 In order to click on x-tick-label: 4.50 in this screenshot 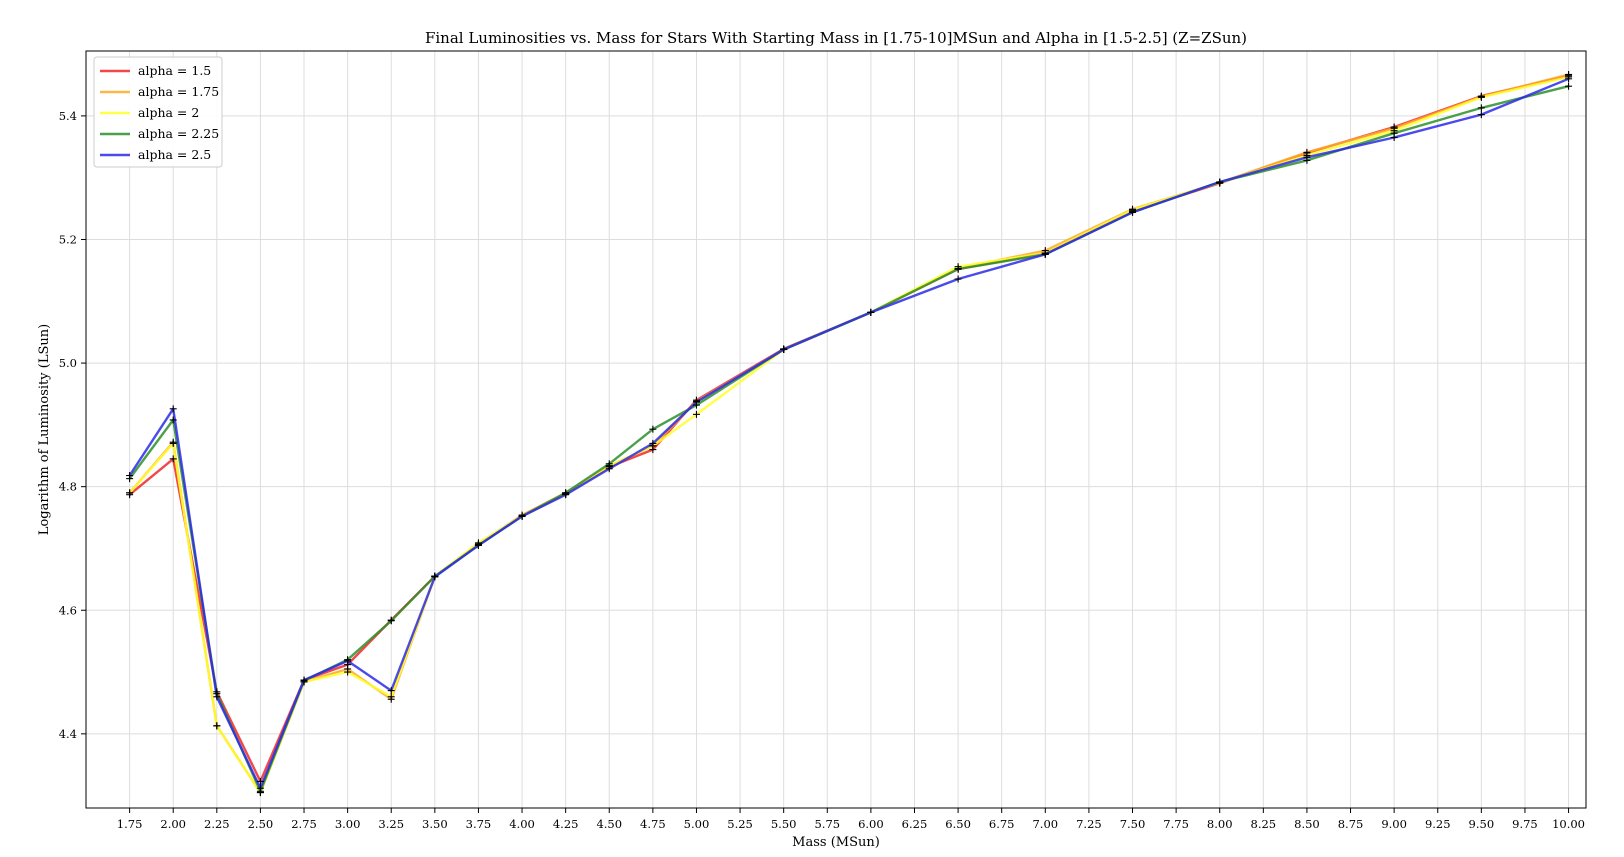, I will do `click(609, 824)`.